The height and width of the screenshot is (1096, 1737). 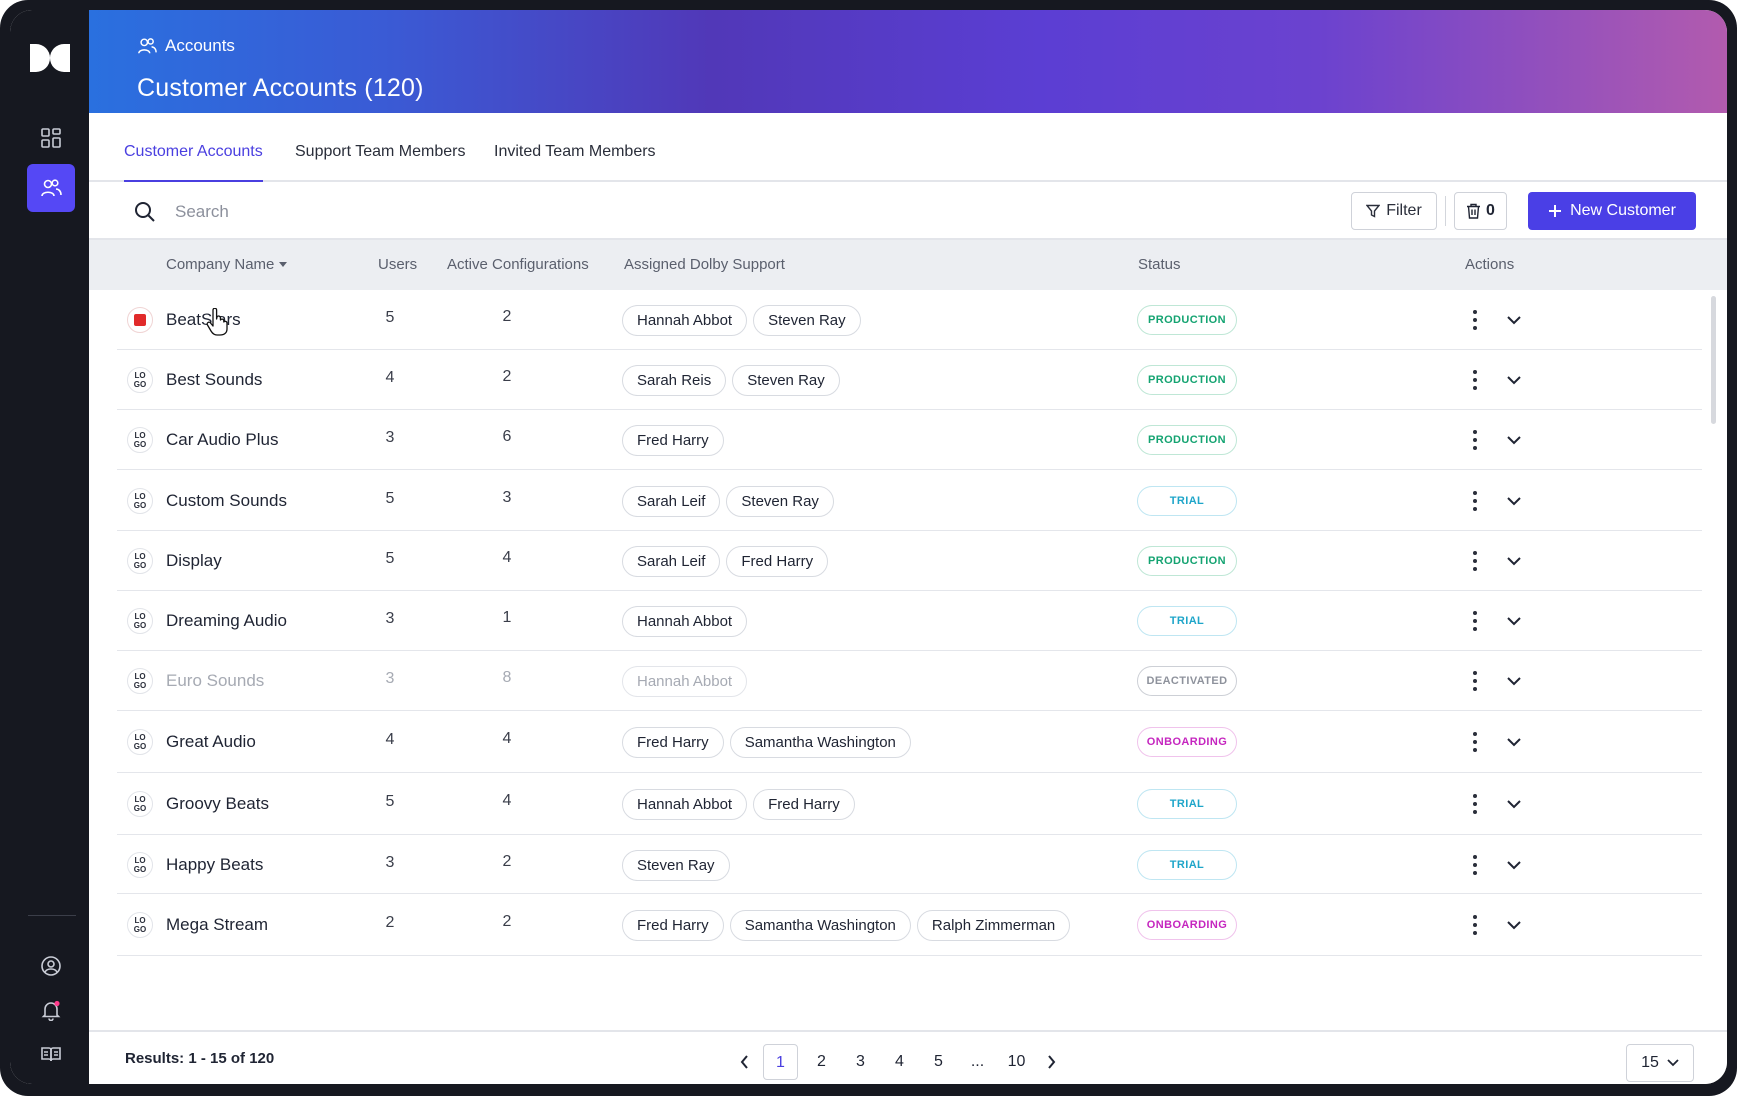 What do you see at coordinates (909, 681) in the screenshot?
I see `table-row: LO GO Euro Sounds 3 8 Hannah Abbot DEACTIVATED` at bounding box center [909, 681].